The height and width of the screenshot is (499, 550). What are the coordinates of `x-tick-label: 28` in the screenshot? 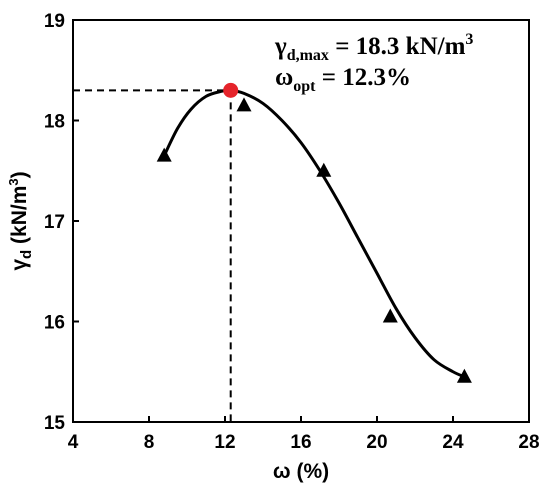 It's located at (528, 442).